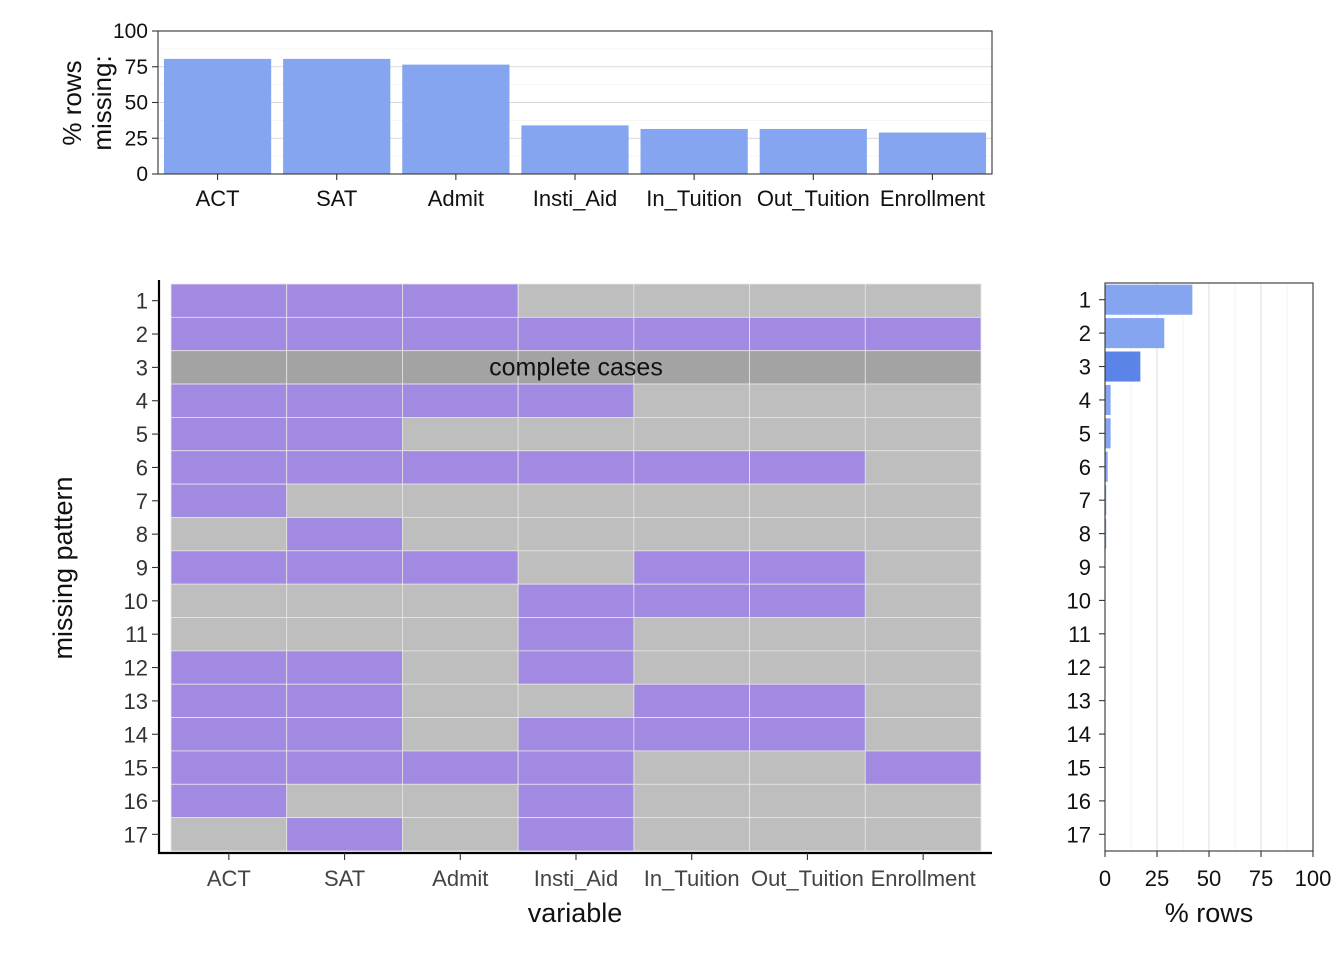  I want to click on complete-cases-label: complete cases, so click(576, 367).